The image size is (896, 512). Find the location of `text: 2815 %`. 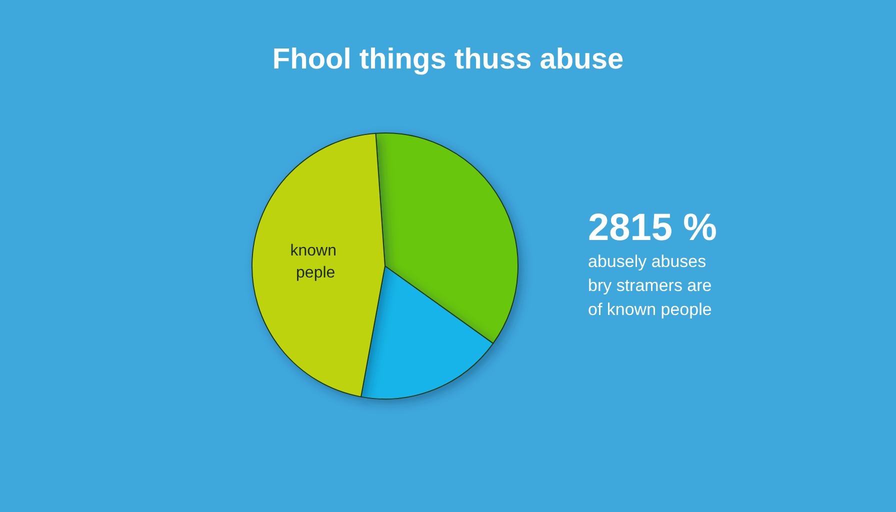

text: 2815 % is located at coordinates (653, 228).